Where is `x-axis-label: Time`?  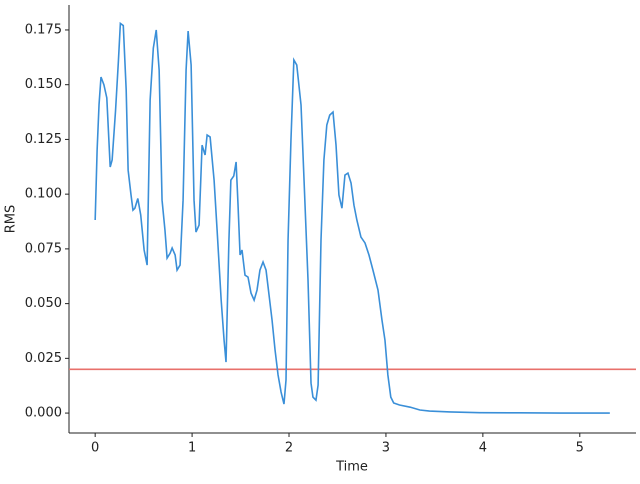 x-axis-label: Time is located at coordinates (351, 467).